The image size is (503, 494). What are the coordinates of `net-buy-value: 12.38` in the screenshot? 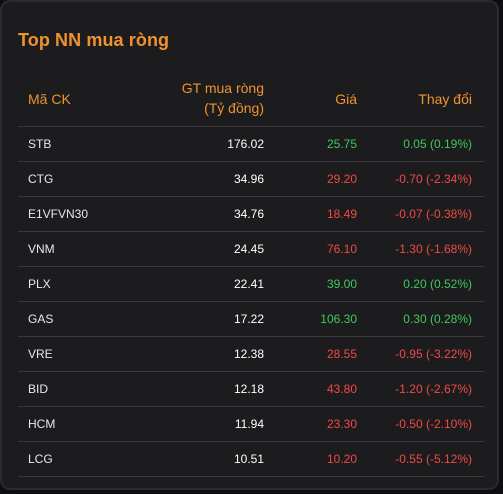 It's located at (248, 354).